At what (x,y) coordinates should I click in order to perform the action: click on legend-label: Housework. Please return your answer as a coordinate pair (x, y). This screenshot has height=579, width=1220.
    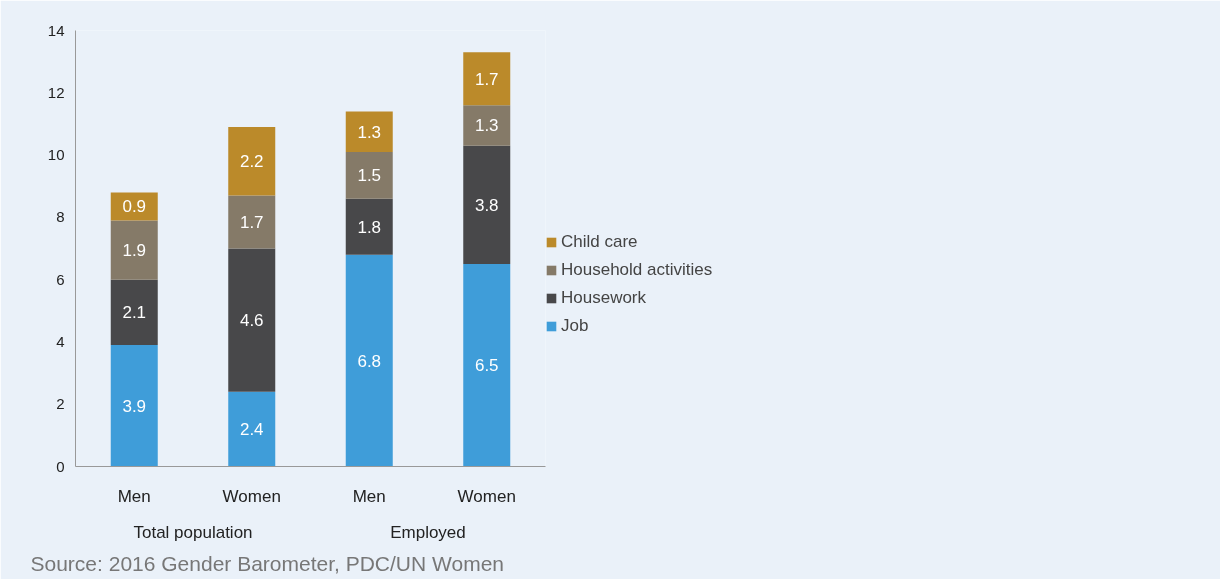
    Looking at the image, I should click on (604, 298).